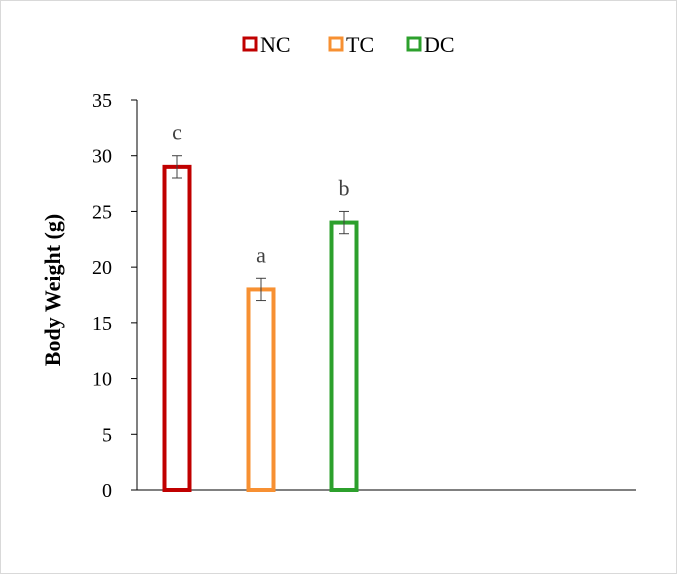 This screenshot has width=678, height=575. What do you see at coordinates (261, 389) in the screenshot?
I see `bar-tc` at bounding box center [261, 389].